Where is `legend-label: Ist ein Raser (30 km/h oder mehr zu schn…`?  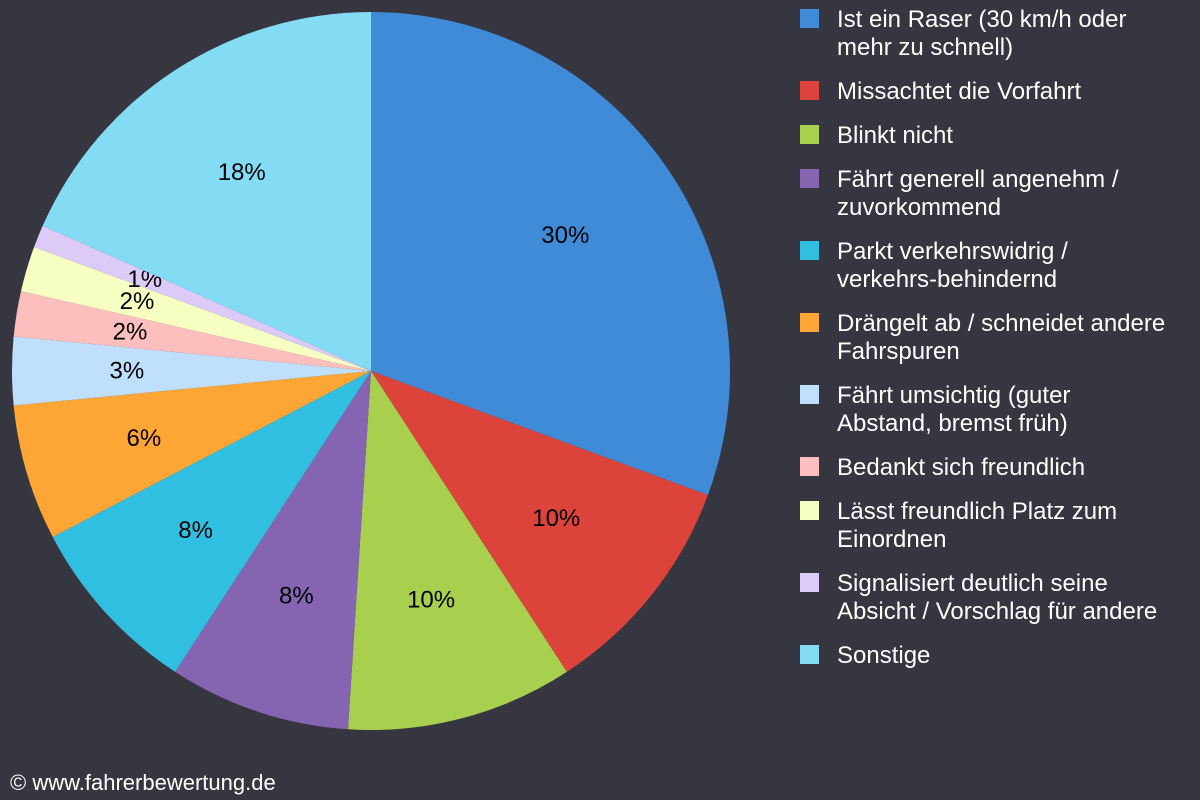
legend-label: Ist ein Raser (30 km/h oder mehr zu schn… is located at coordinates (982, 33).